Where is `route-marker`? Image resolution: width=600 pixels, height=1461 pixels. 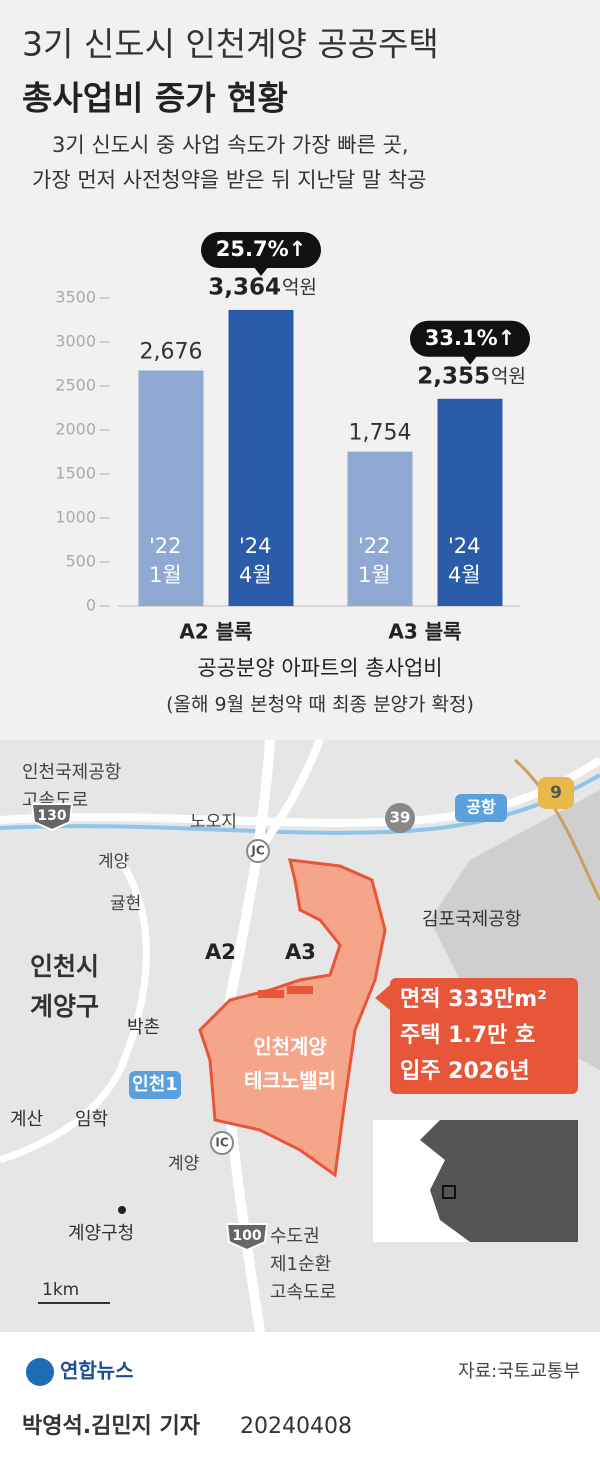 route-marker is located at coordinates (400, 818).